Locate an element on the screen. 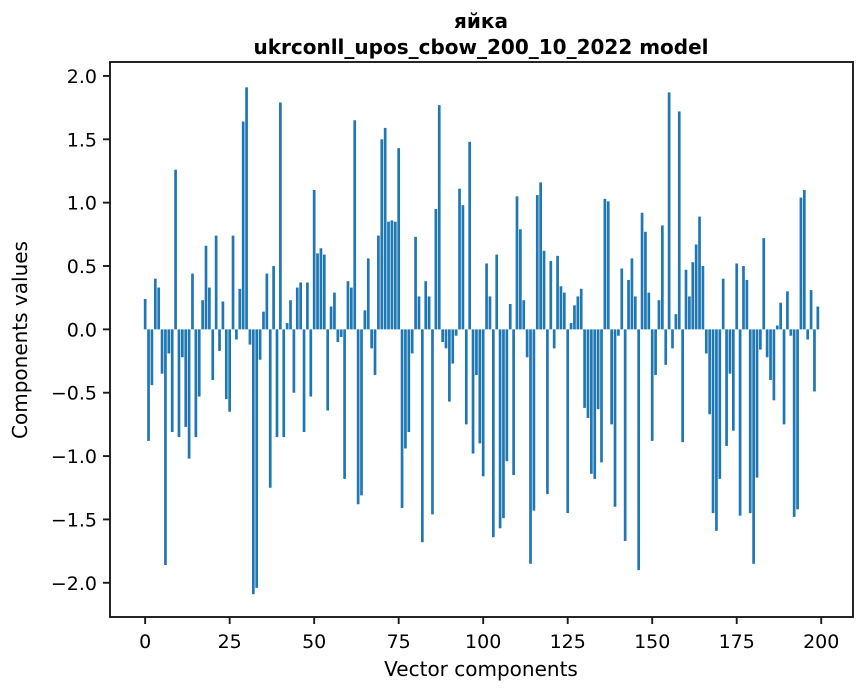  x-tick-label: 25 is located at coordinates (230, 642).